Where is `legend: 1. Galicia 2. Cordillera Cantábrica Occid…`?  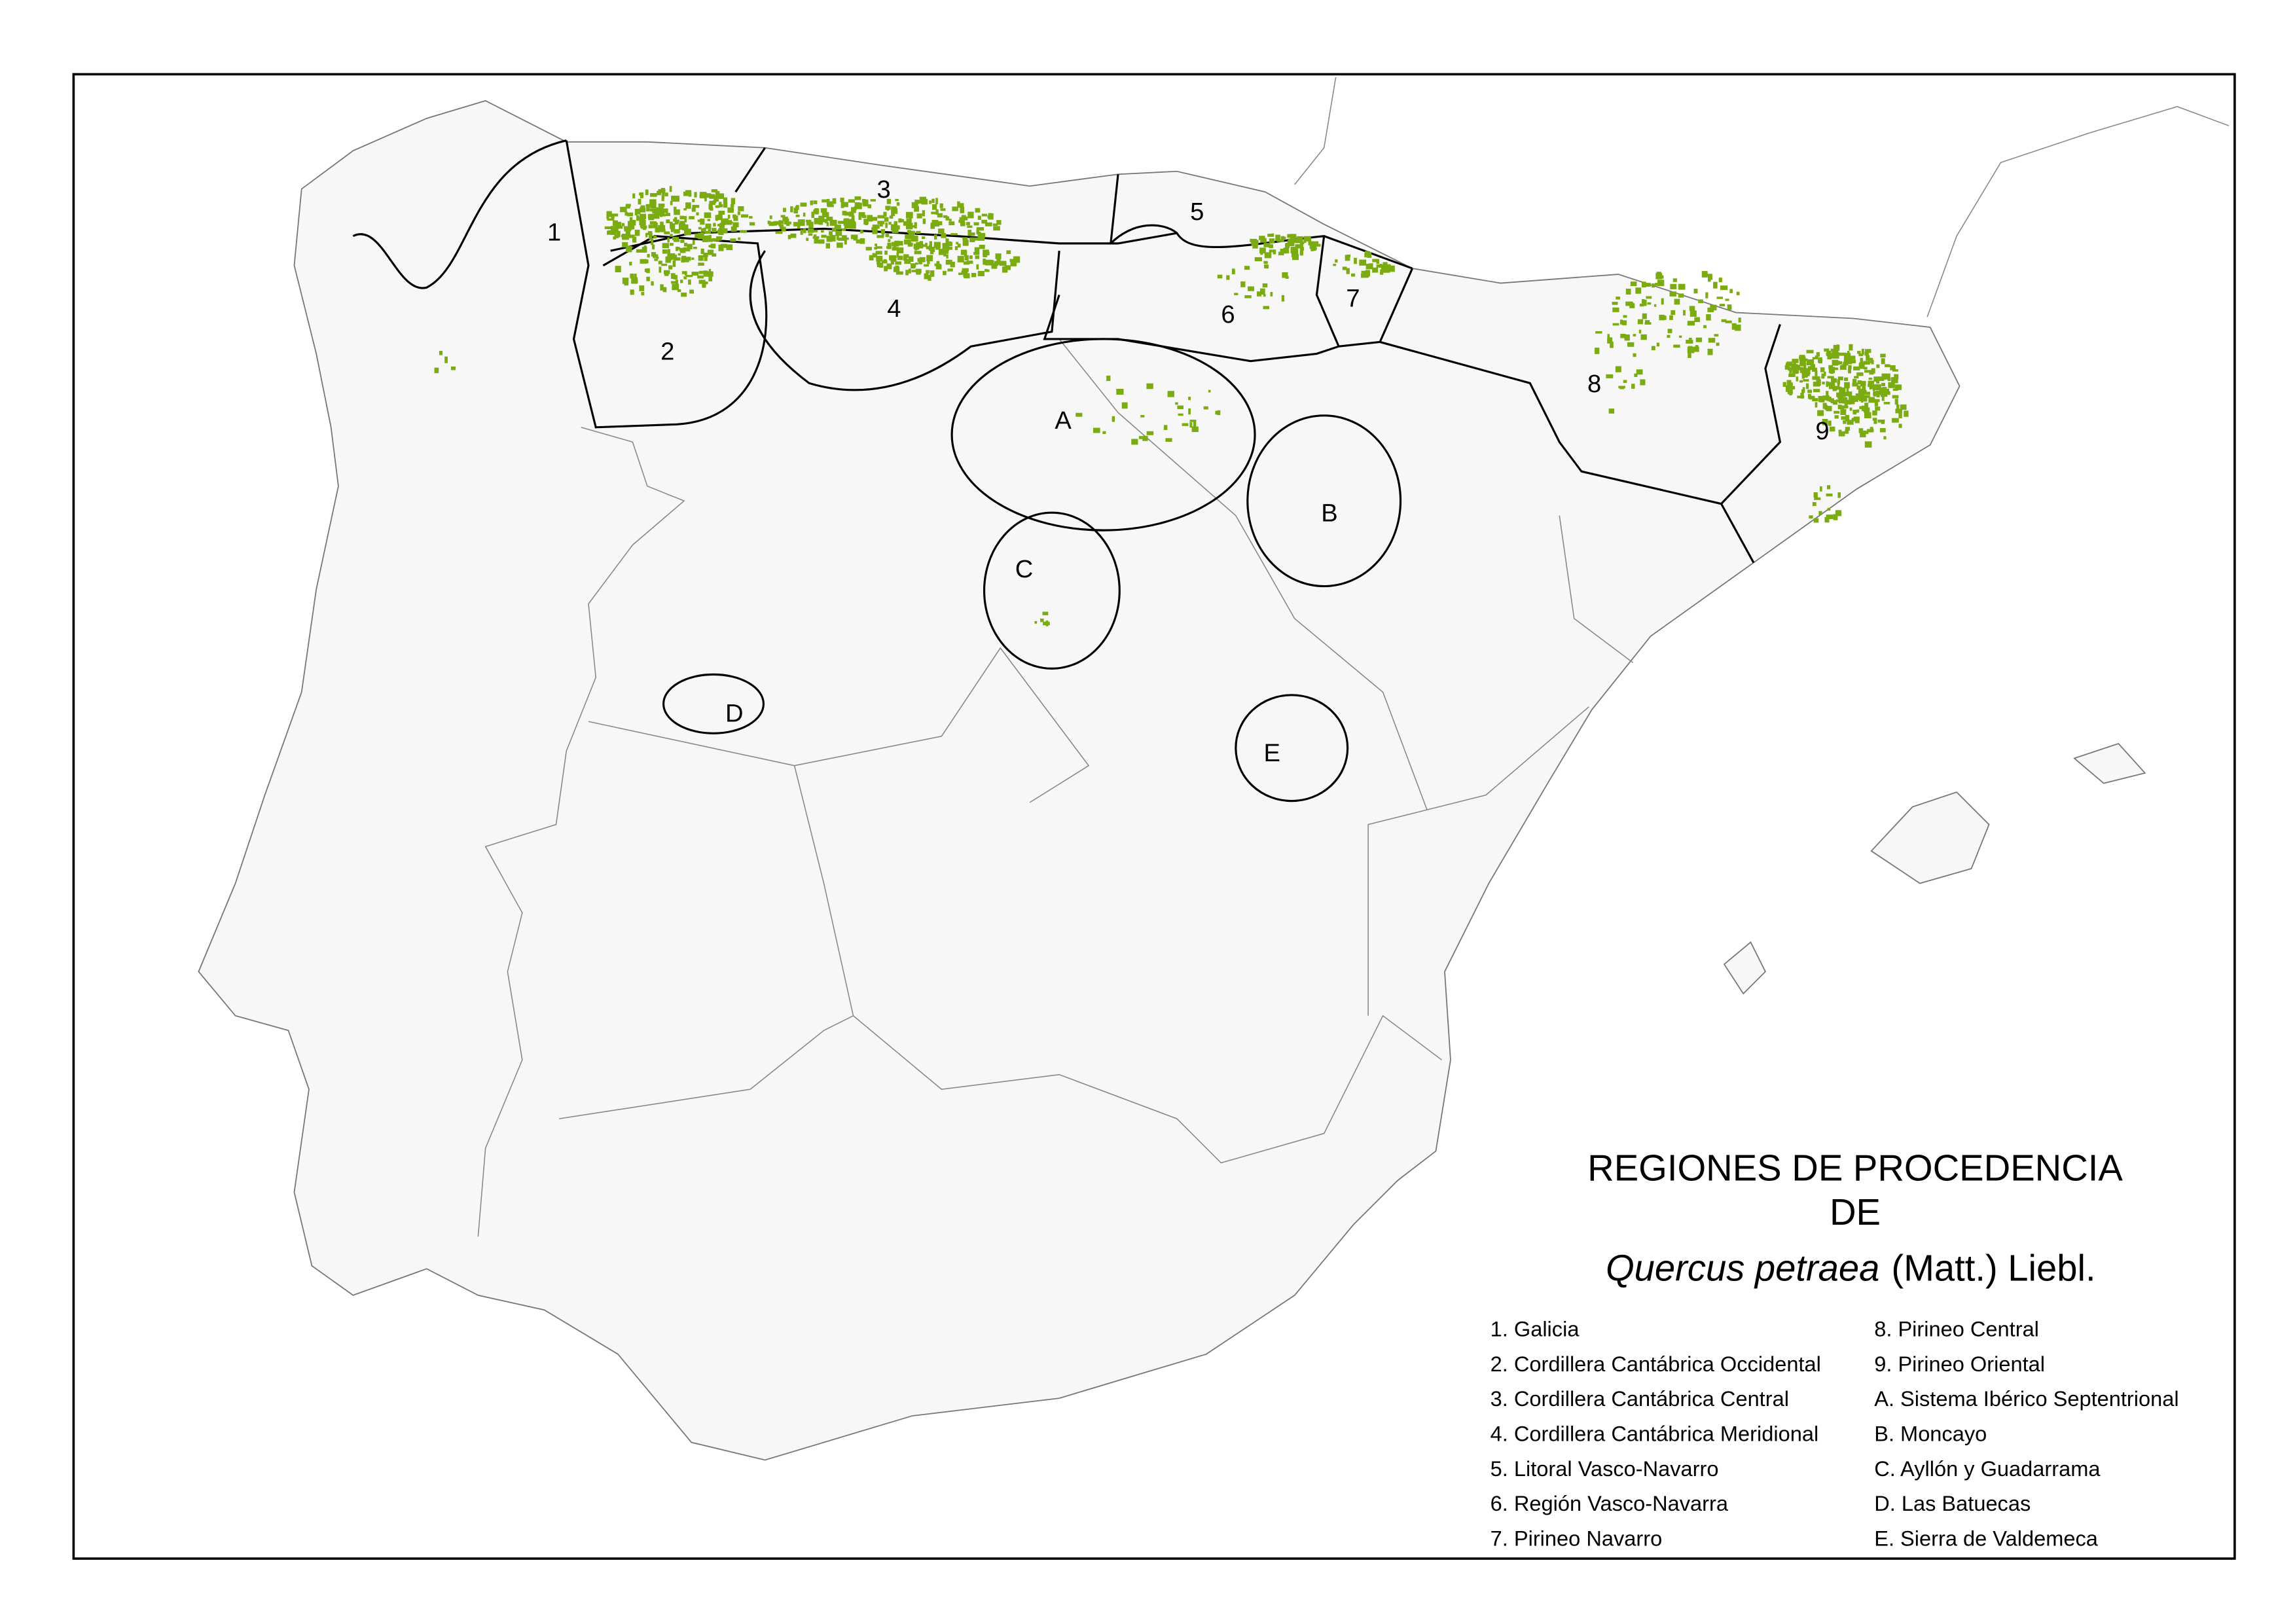
legend: 1. Galicia 2. Cordillera Cantábrica Occid… is located at coordinates (1835, 1434).